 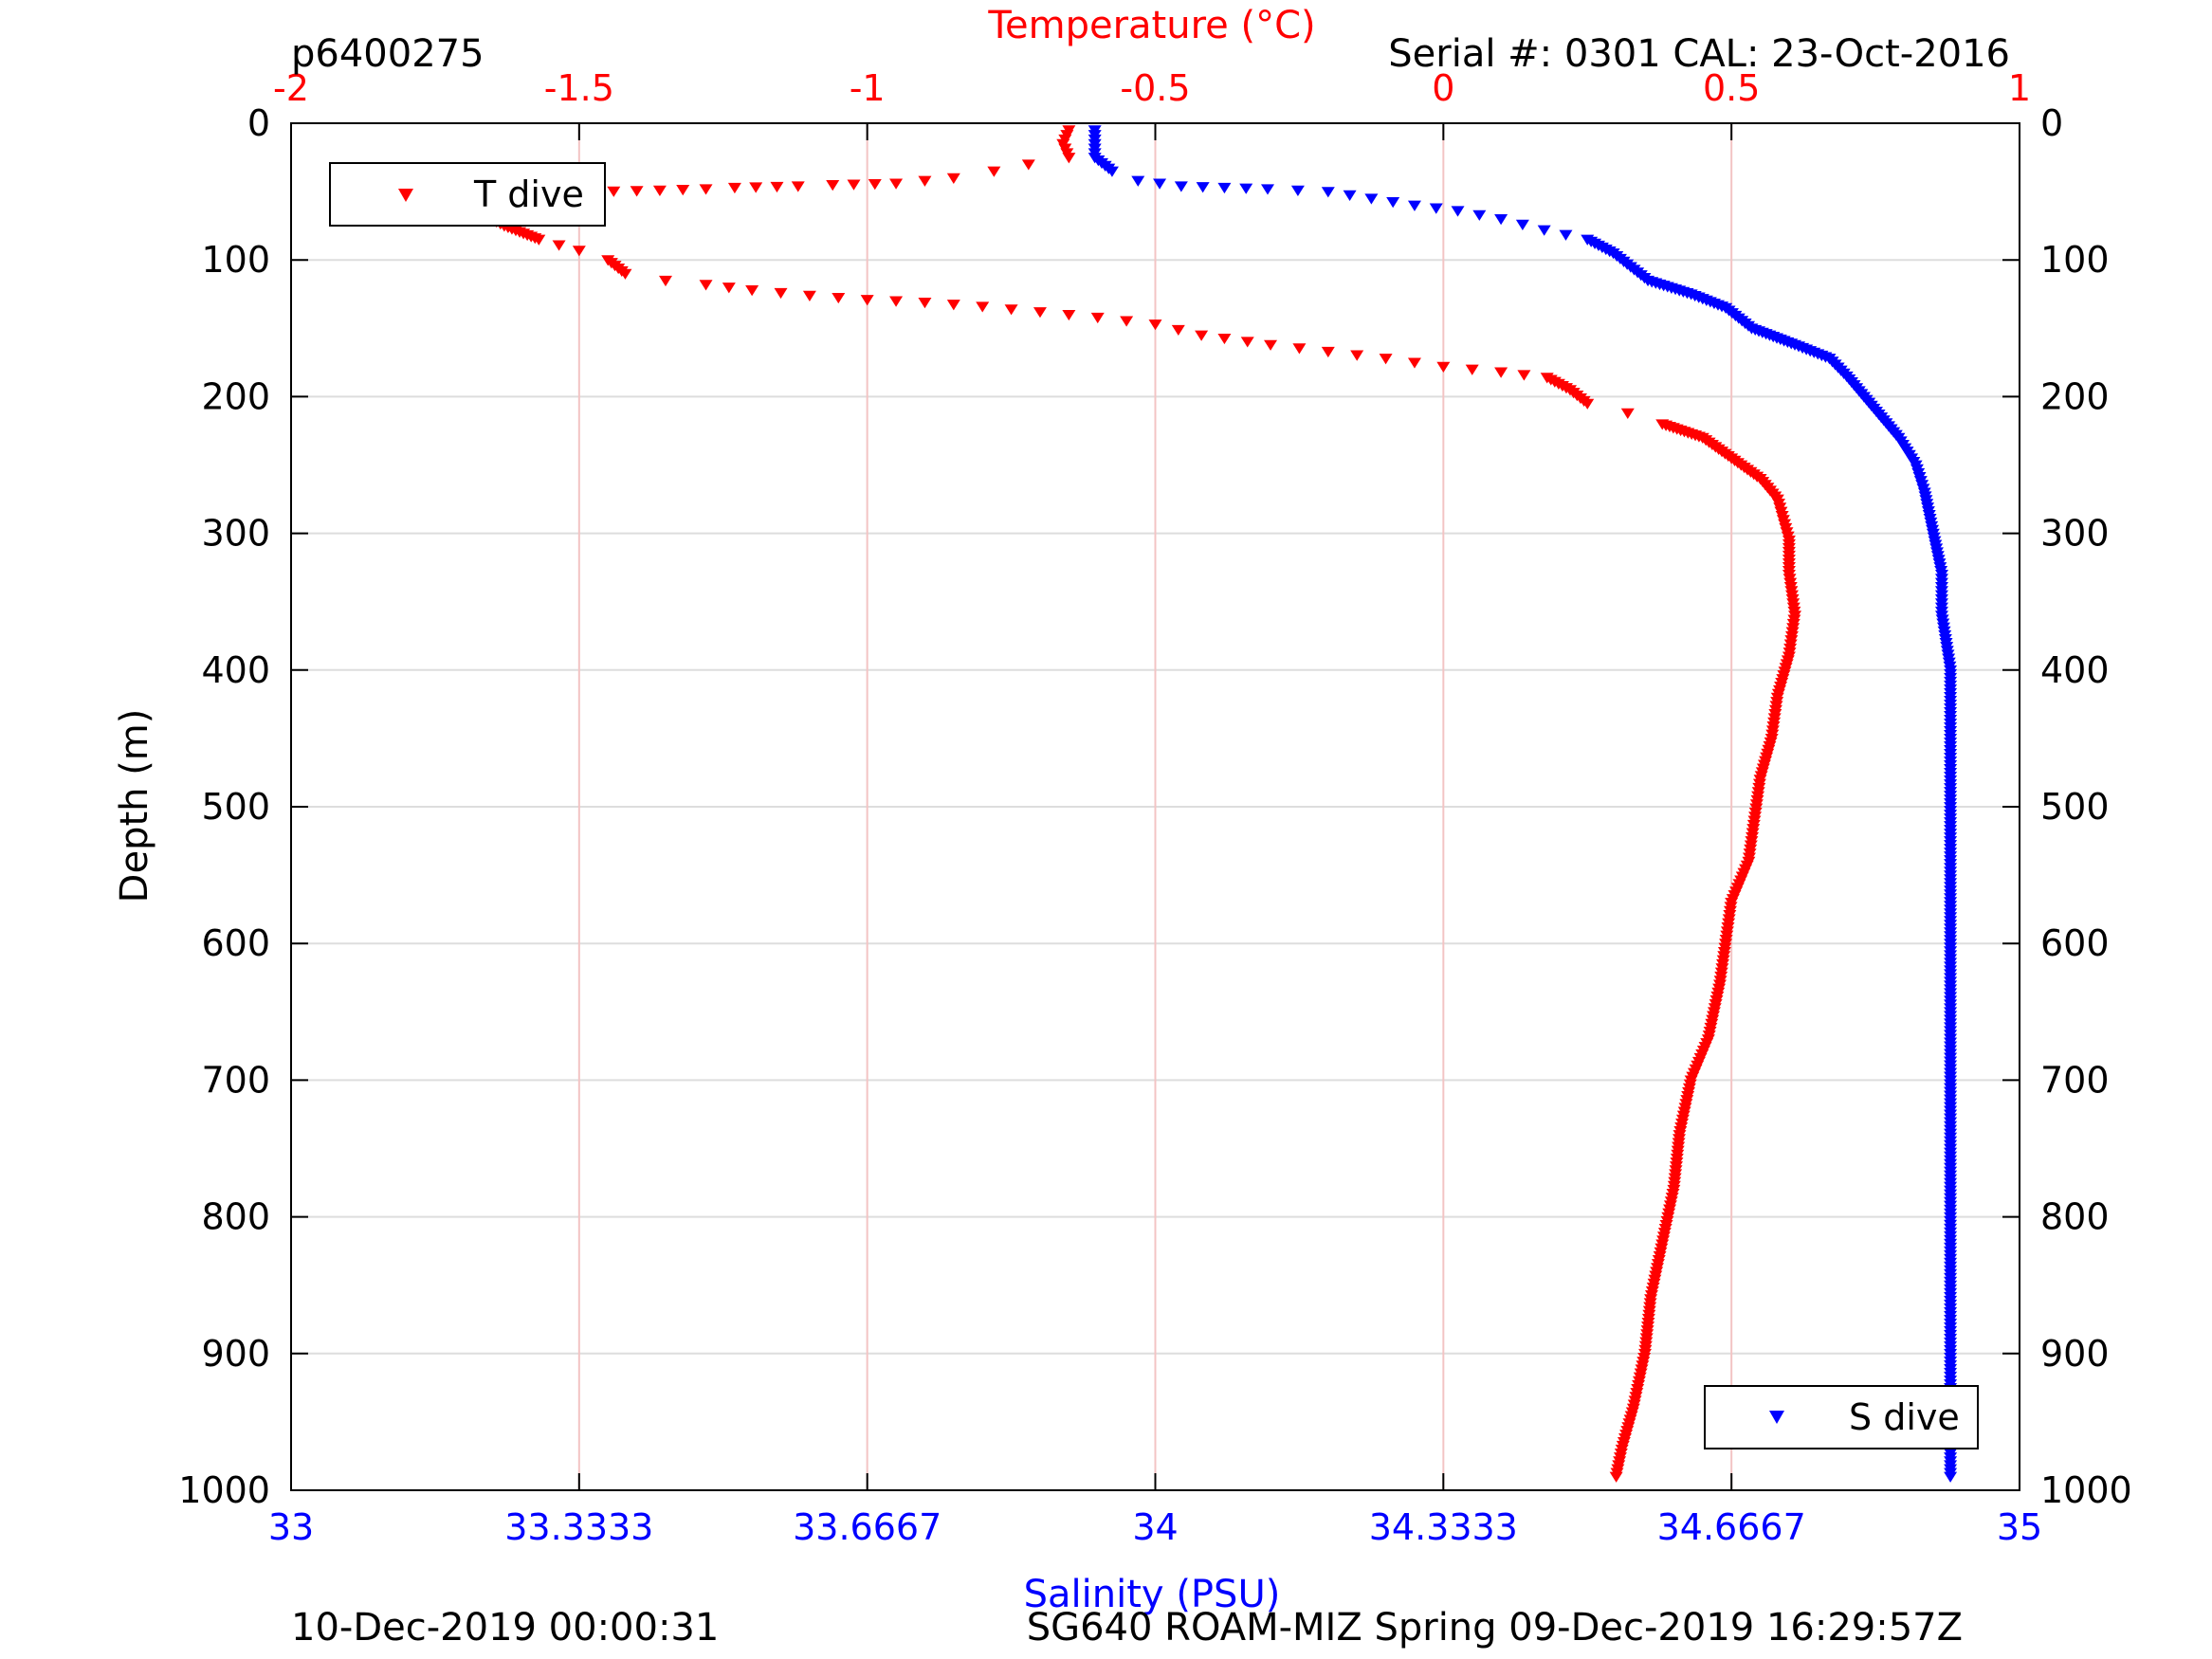 I want to click on salinity-tick-label: 33.6667, so click(x=867, y=1527).